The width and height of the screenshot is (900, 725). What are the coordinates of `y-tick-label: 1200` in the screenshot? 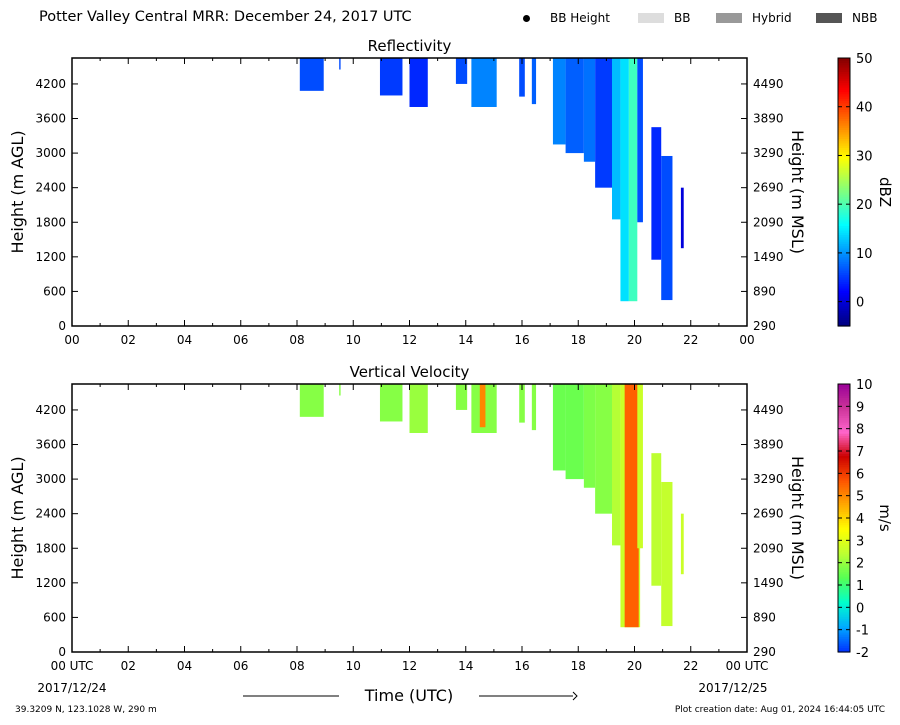 It's located at (50, 583).